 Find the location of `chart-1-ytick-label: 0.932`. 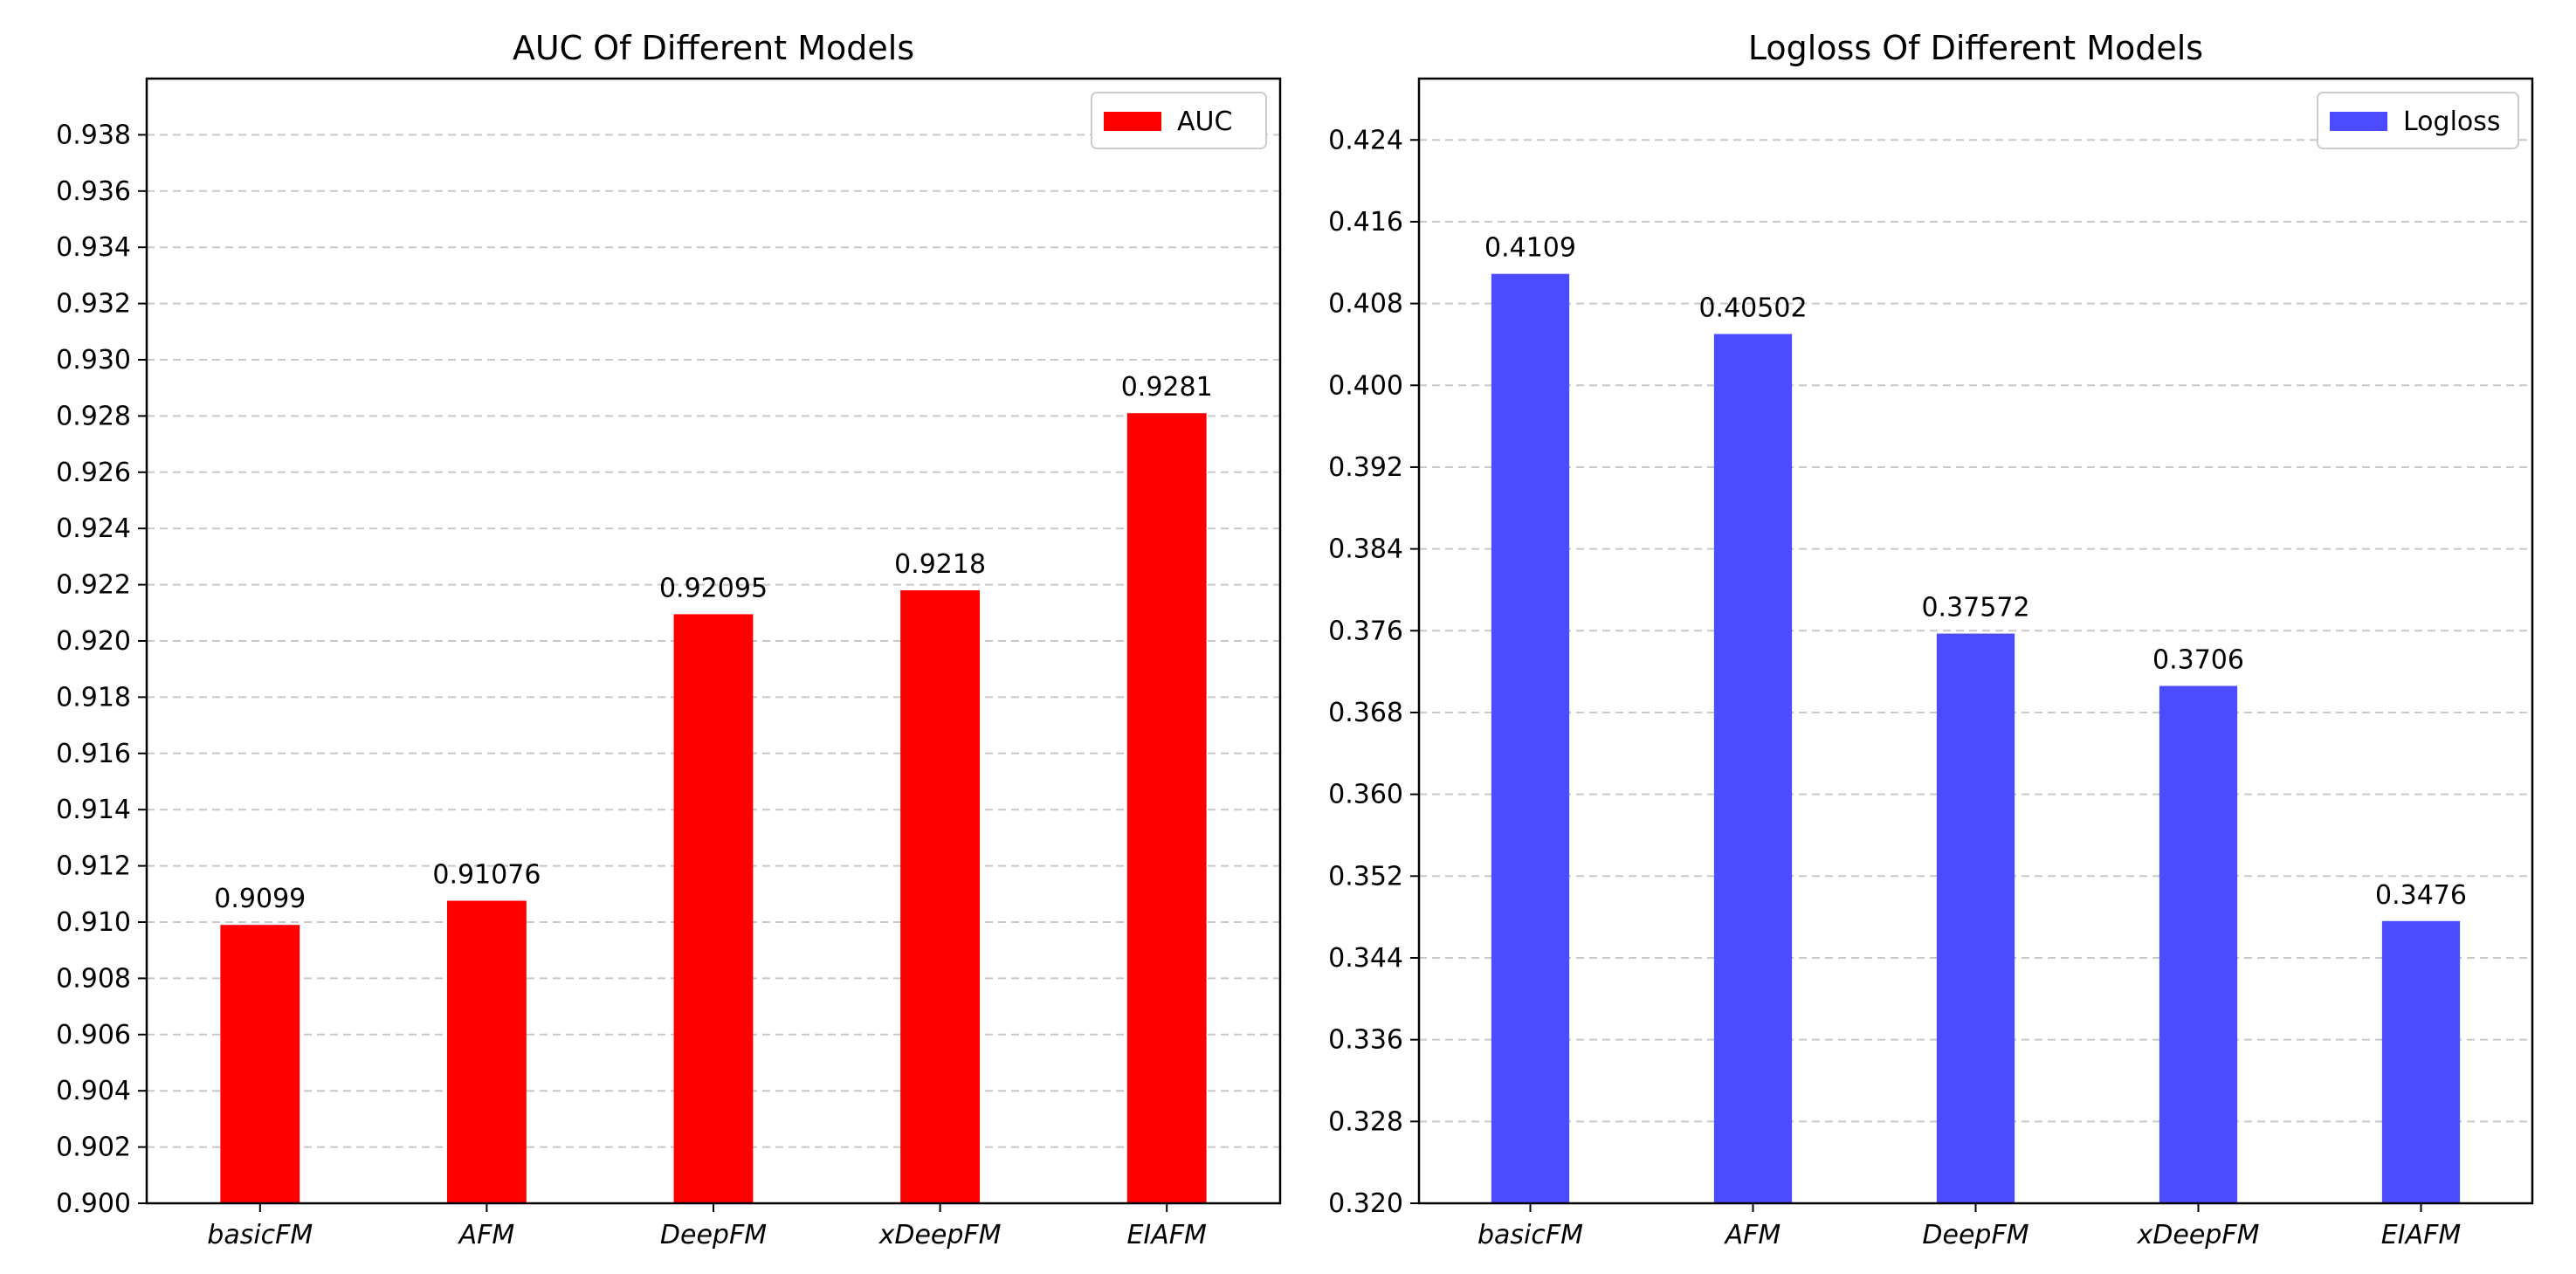

chart-1-ytick-label: 0.932 is located at coordinates (93, 304).